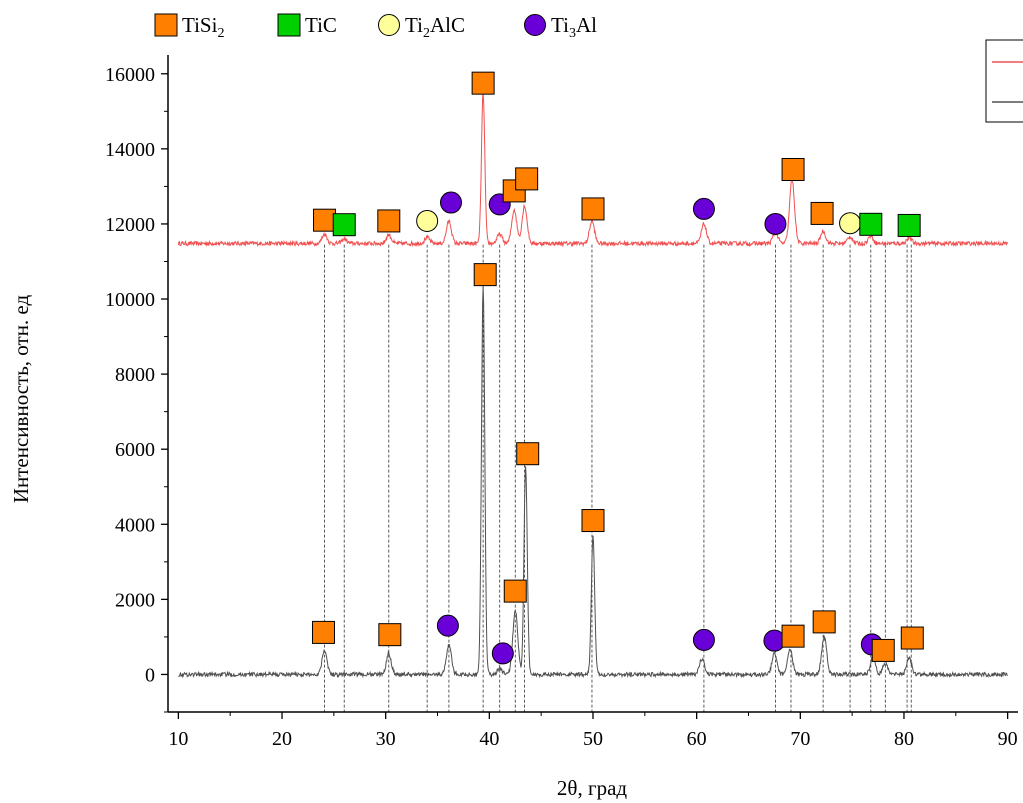 This screenshot has height=803, width=1023. What do you see at coordinates (135, 450) in the screenshot?
I see `y-tick-label-3: 6000` at bounding box center [135, 450].